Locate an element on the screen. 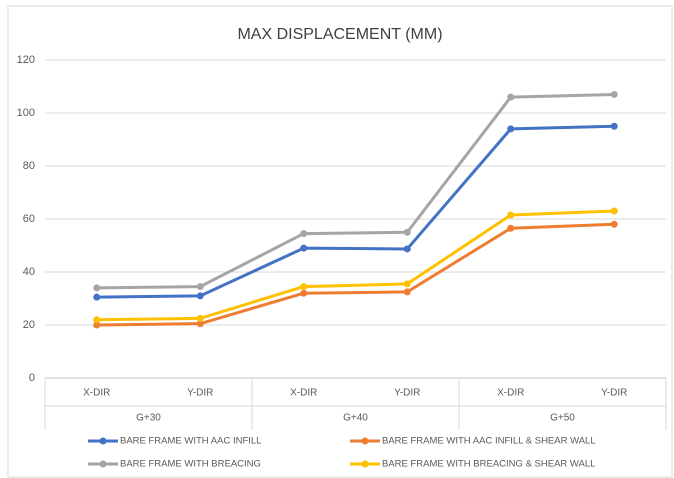  chart-title: MAX DISPLACEMENT (MM) is located at coordinates (339, 34).